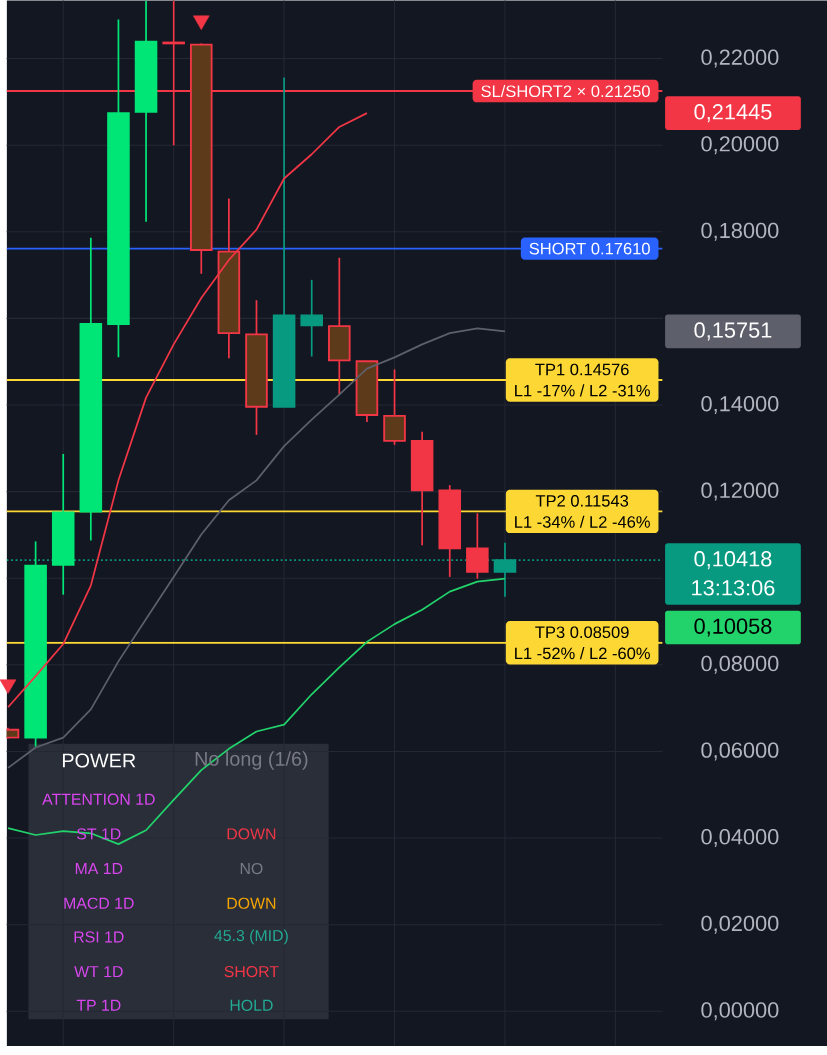 Image resolution: width=827 pixels, height=1055 pixels. I want to click on annotation: NO, so click(251, 868).